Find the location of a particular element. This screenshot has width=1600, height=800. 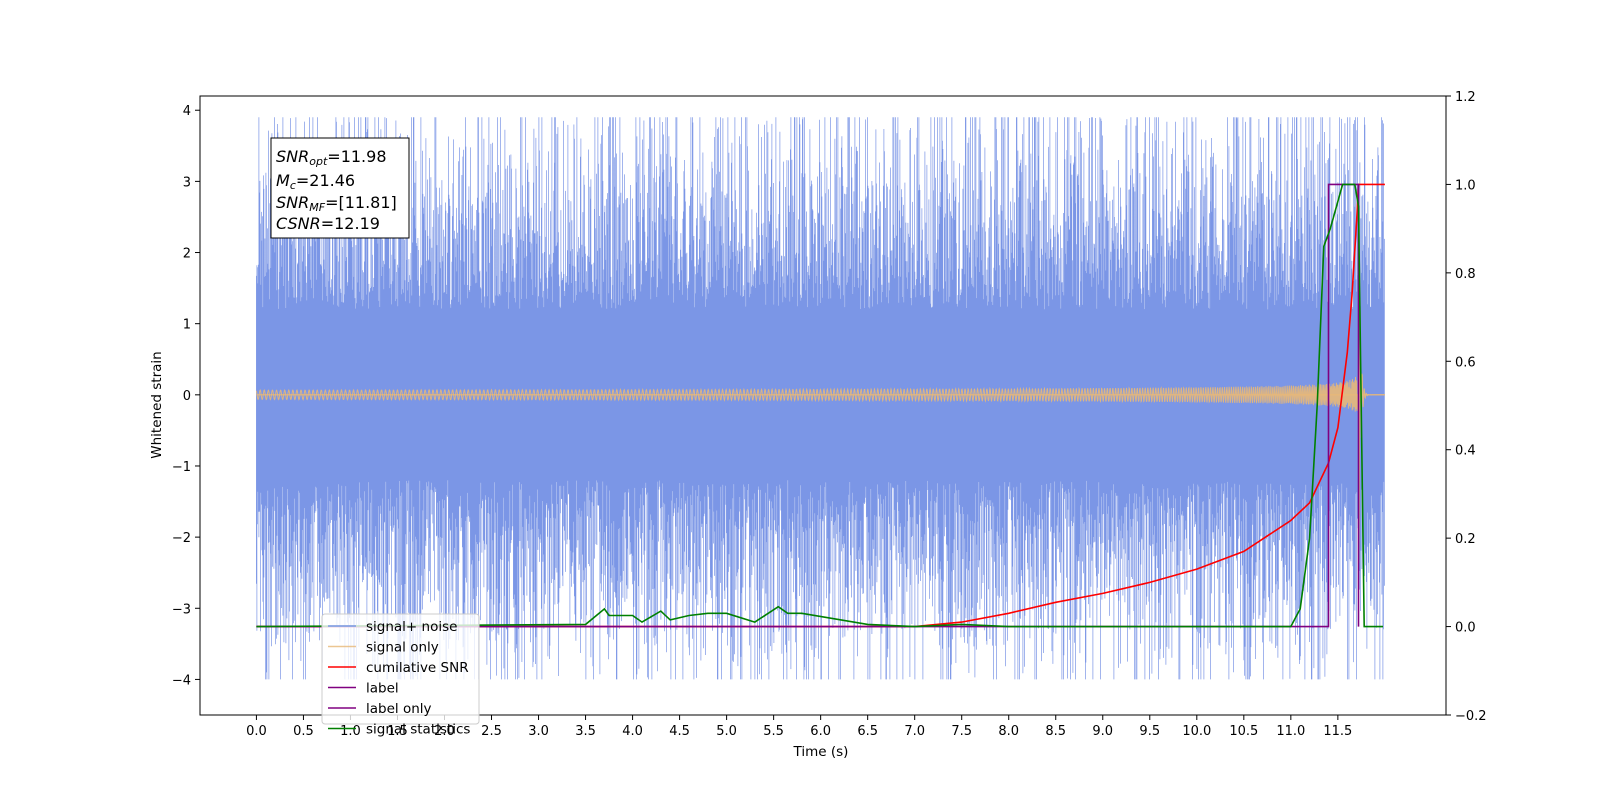

x-axis-label: Time (s) is located at coordinates (821, 752).